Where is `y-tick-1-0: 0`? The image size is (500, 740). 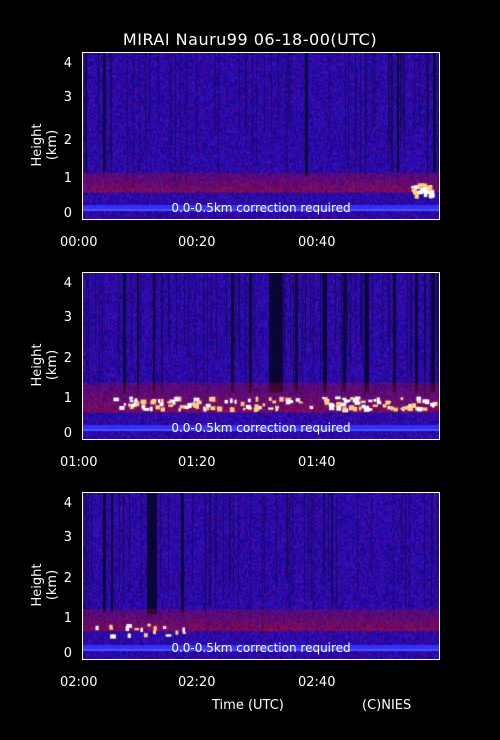
y-tick-1-0: 0 is located at coordinates (67, 213).